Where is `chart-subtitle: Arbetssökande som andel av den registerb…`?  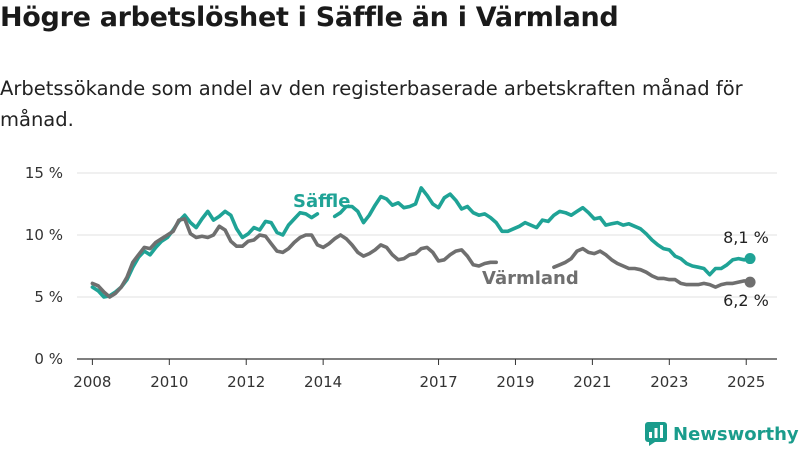
chart-subtitle: Arbetssökande som andel av den registerb… is located at coordinates (371, 104).